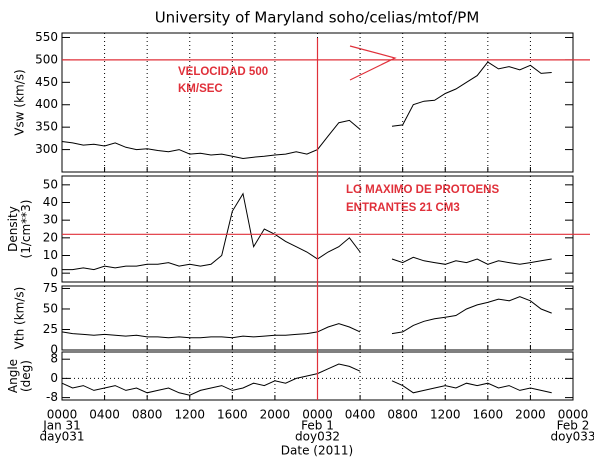 Image resolution: width=594 pixels, height=462 pixels. What do you see at coordinates (46, 104) in the screenshot?
I see `y-tick-label: 400` at bounding box center [46, 104].